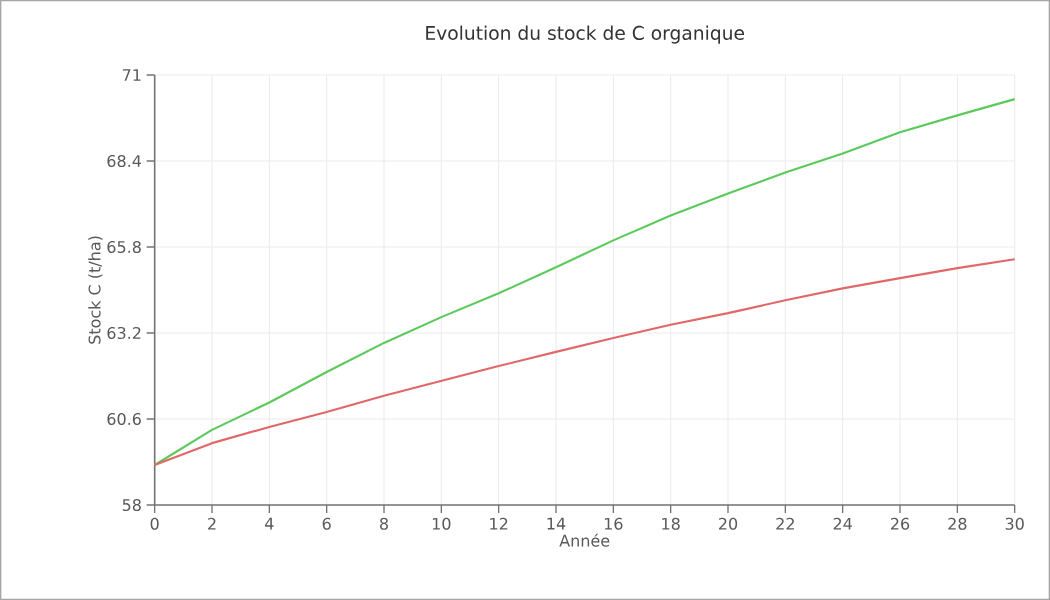 The width and height of the screenshot is (1050, 600). Describe the element at coordinates (124, 419) in the screenshot. I see `y-tick-label: 60.6` at that location.